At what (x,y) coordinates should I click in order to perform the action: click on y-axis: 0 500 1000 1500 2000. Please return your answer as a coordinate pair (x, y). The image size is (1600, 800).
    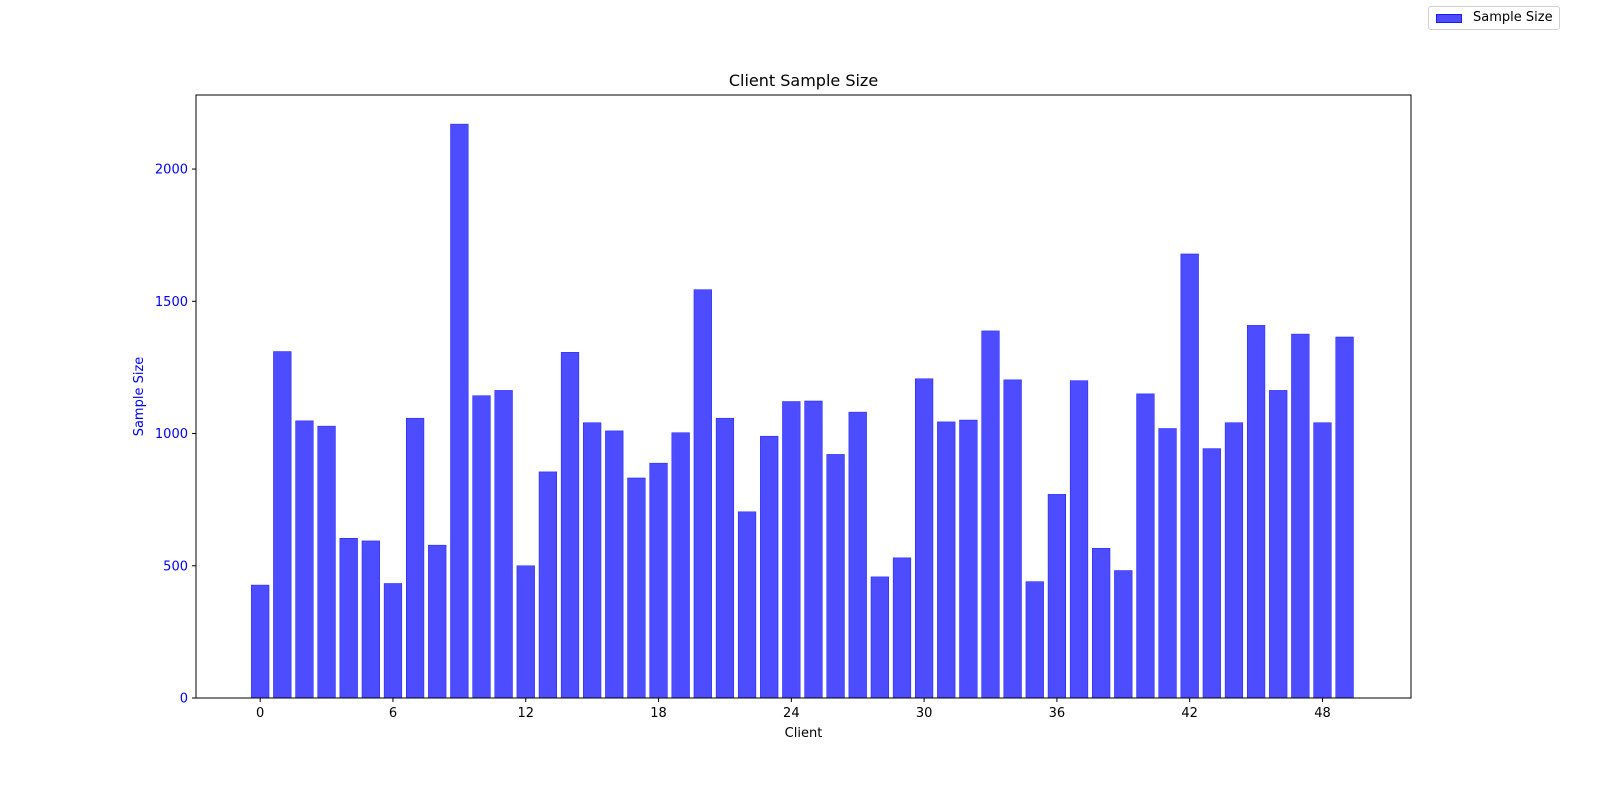
    Looking at the image, I should click on (175, 435).